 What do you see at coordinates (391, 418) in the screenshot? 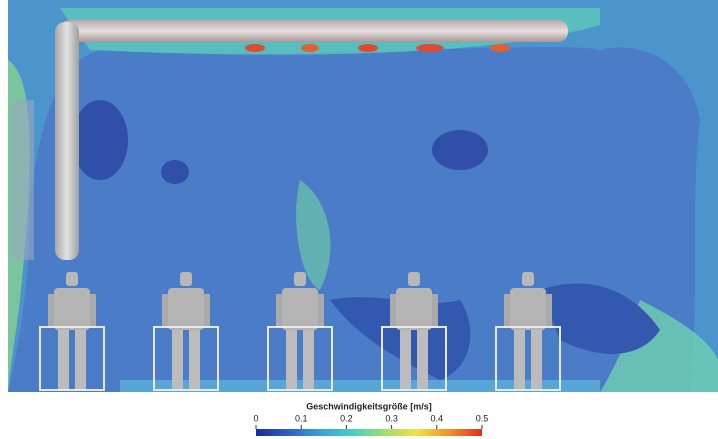
I see `colorbar-tick-label: 0.3` at bounding box center [391, 418].